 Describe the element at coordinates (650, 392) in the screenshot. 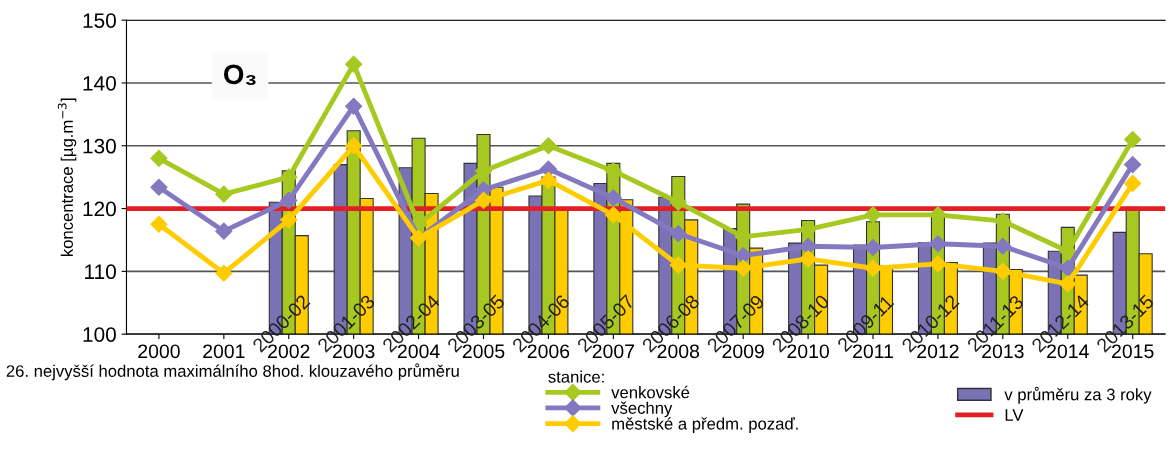

I see `legend-label: venkovské` at that location.